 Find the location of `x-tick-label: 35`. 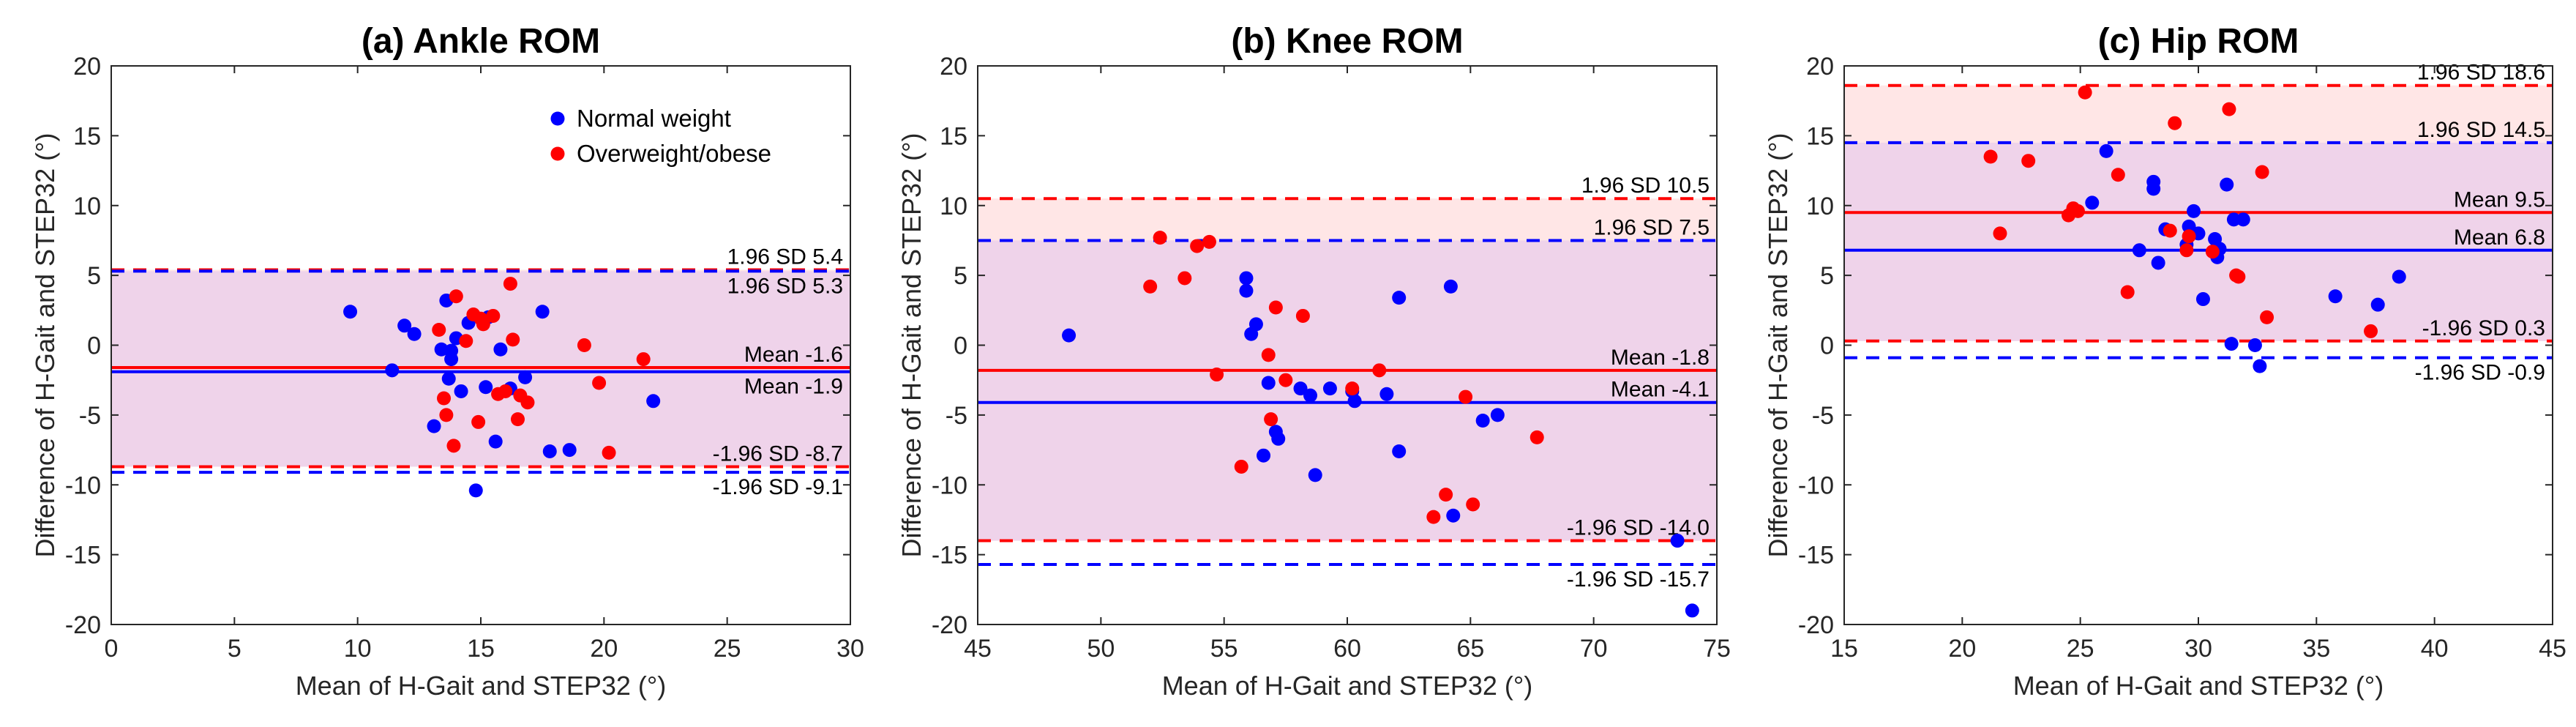

x-tick-label: 35 is located at coordinates (2316, 649).